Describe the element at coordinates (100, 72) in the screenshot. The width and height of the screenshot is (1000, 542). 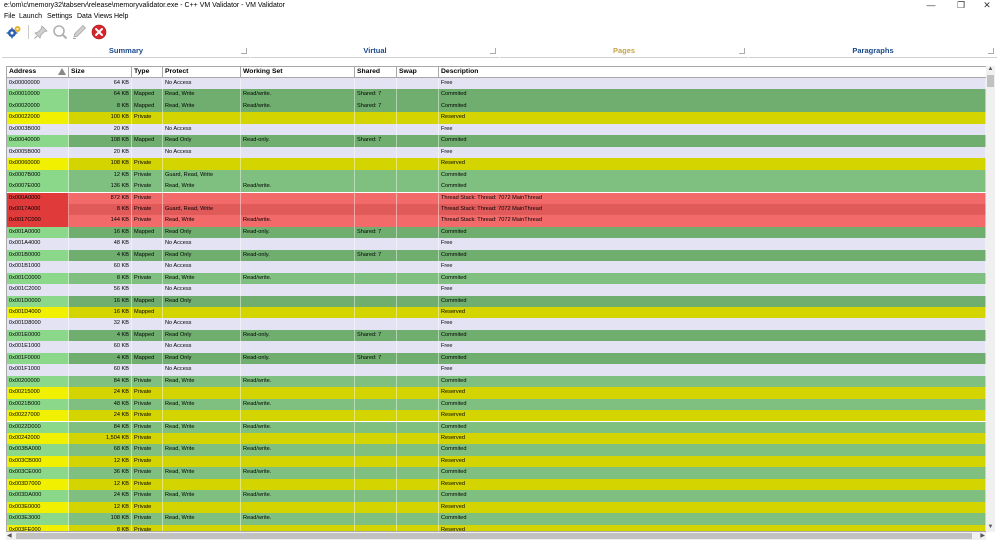
I see `column-header-size: Size` at that location.